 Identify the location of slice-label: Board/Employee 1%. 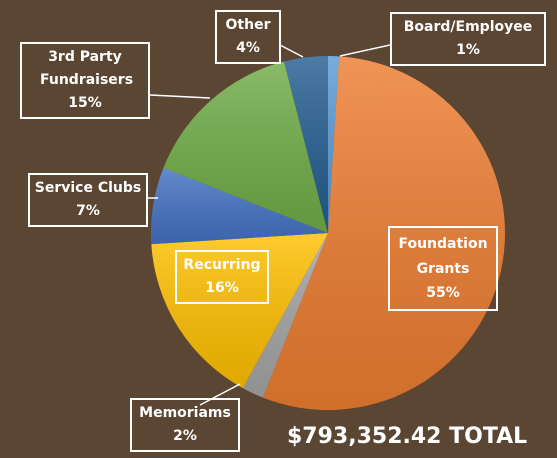
(468, 39).